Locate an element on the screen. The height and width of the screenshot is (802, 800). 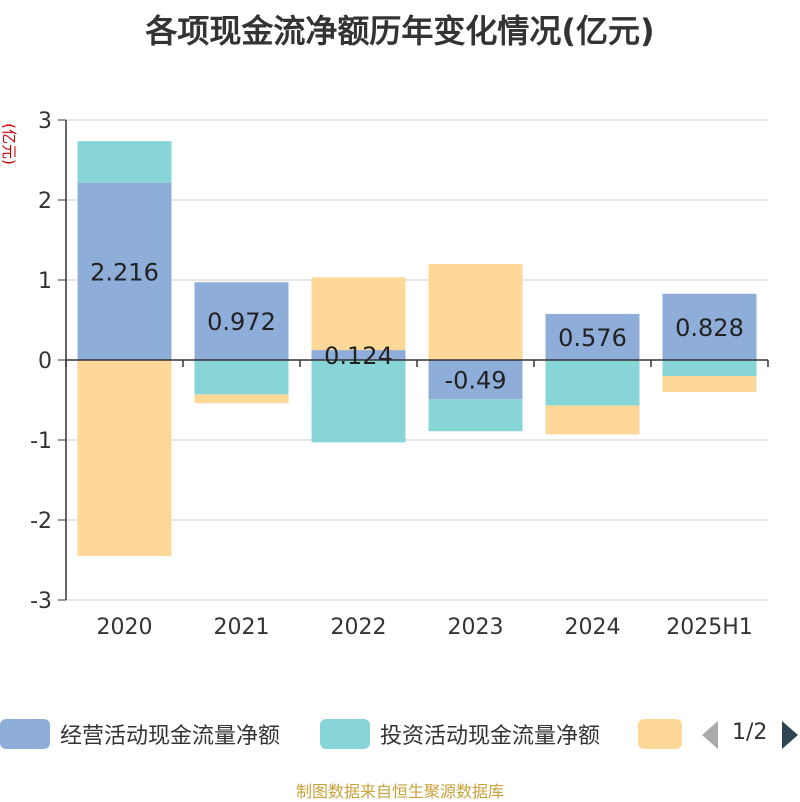
legend-swatch-financing is located at coordinates (660, 734).